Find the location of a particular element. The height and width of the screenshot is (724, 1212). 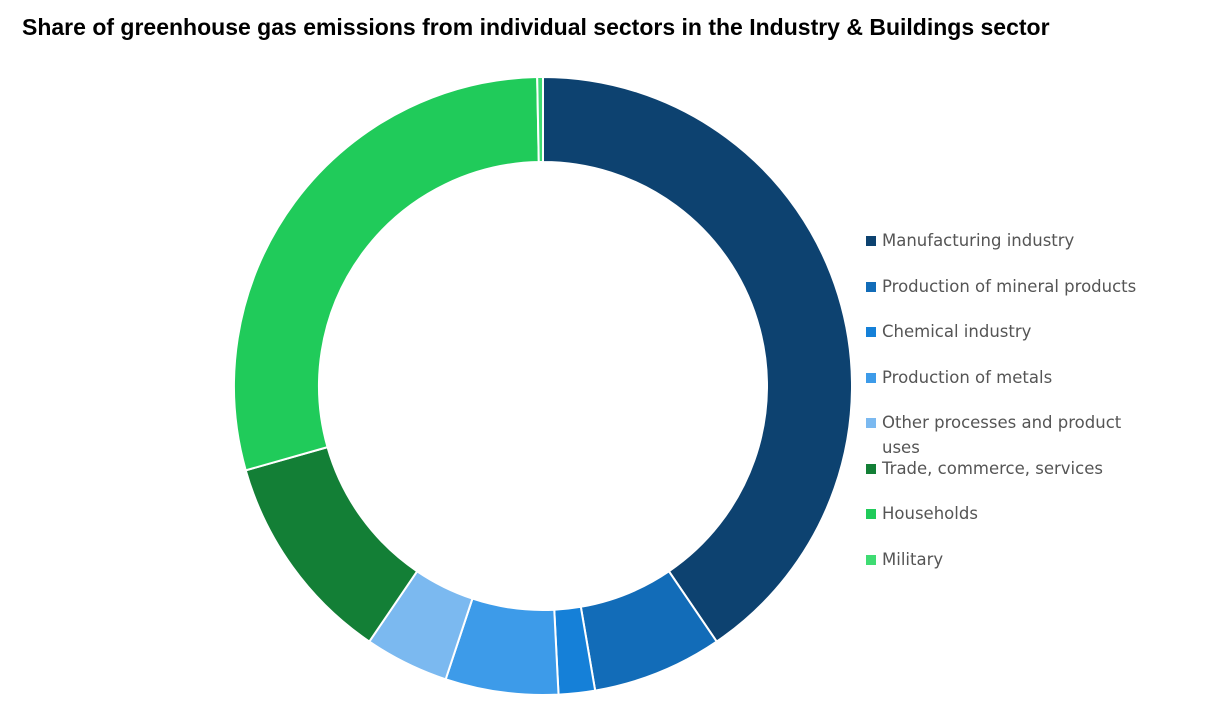

legend-label: Households is located at coordinates (930, 513).